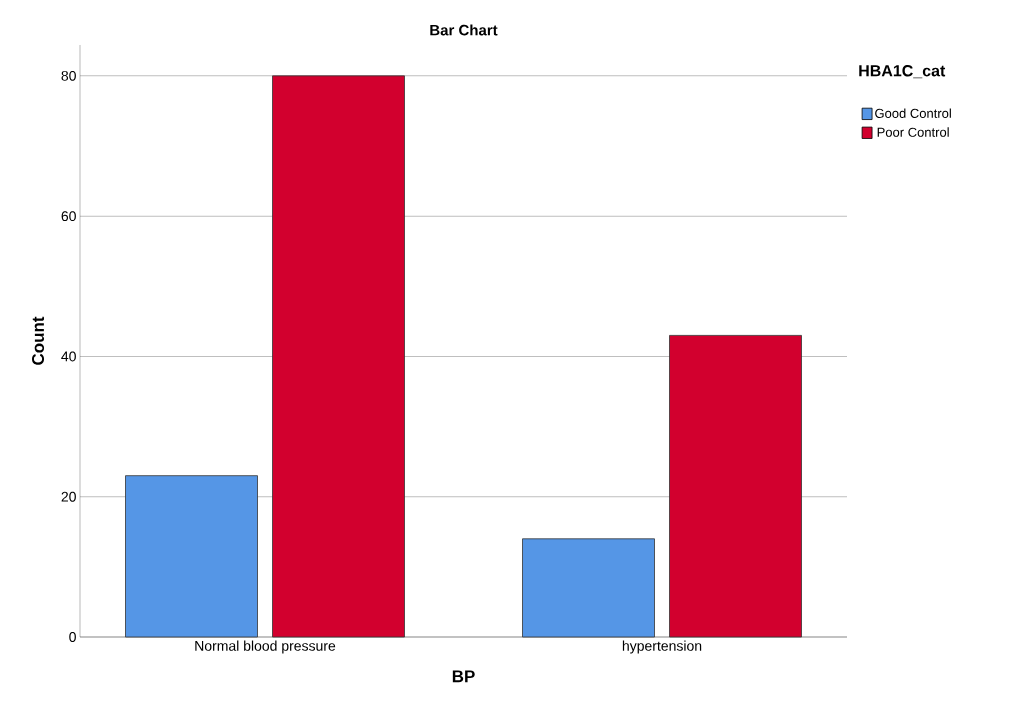 This screenshot has width=1027, height=721. Describe the element at coordinates (68, 216) in the screenshot. I see `y-tick-label: 60` at that location.